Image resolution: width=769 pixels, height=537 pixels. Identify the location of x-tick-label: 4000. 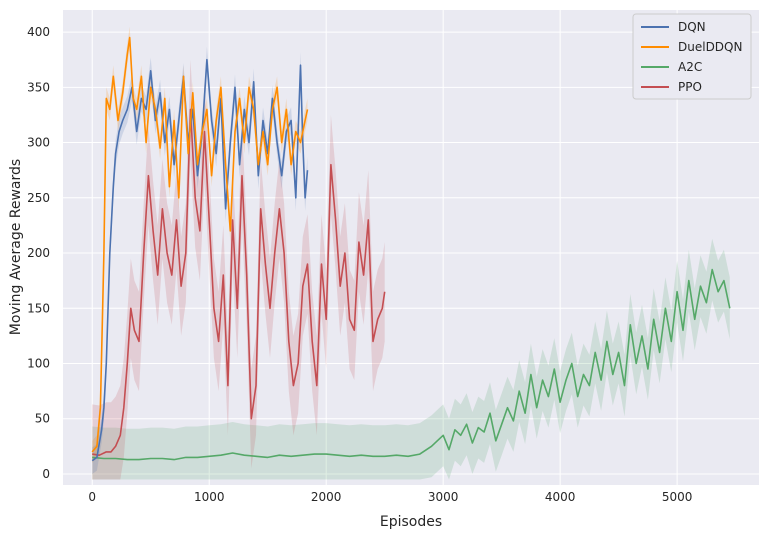
(560, 497).